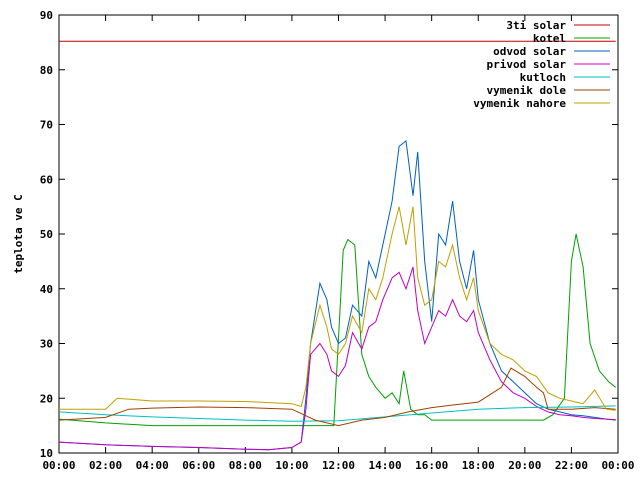 This screenshot has width=640, height=480. What do you see at coordinates (549, 38) in the screenshot?
I see `legend-label: kotel` at bounding box center [549, 38].